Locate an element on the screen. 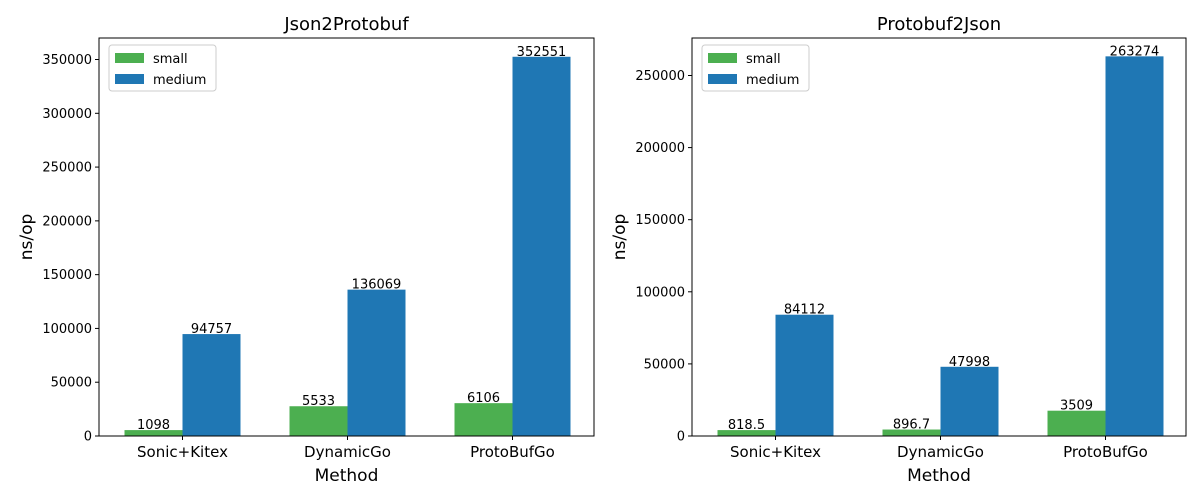 The height and width of the screenshot is (504, 1200). bar-label-medium-1: 136069 is located at coordinates (377, 285).